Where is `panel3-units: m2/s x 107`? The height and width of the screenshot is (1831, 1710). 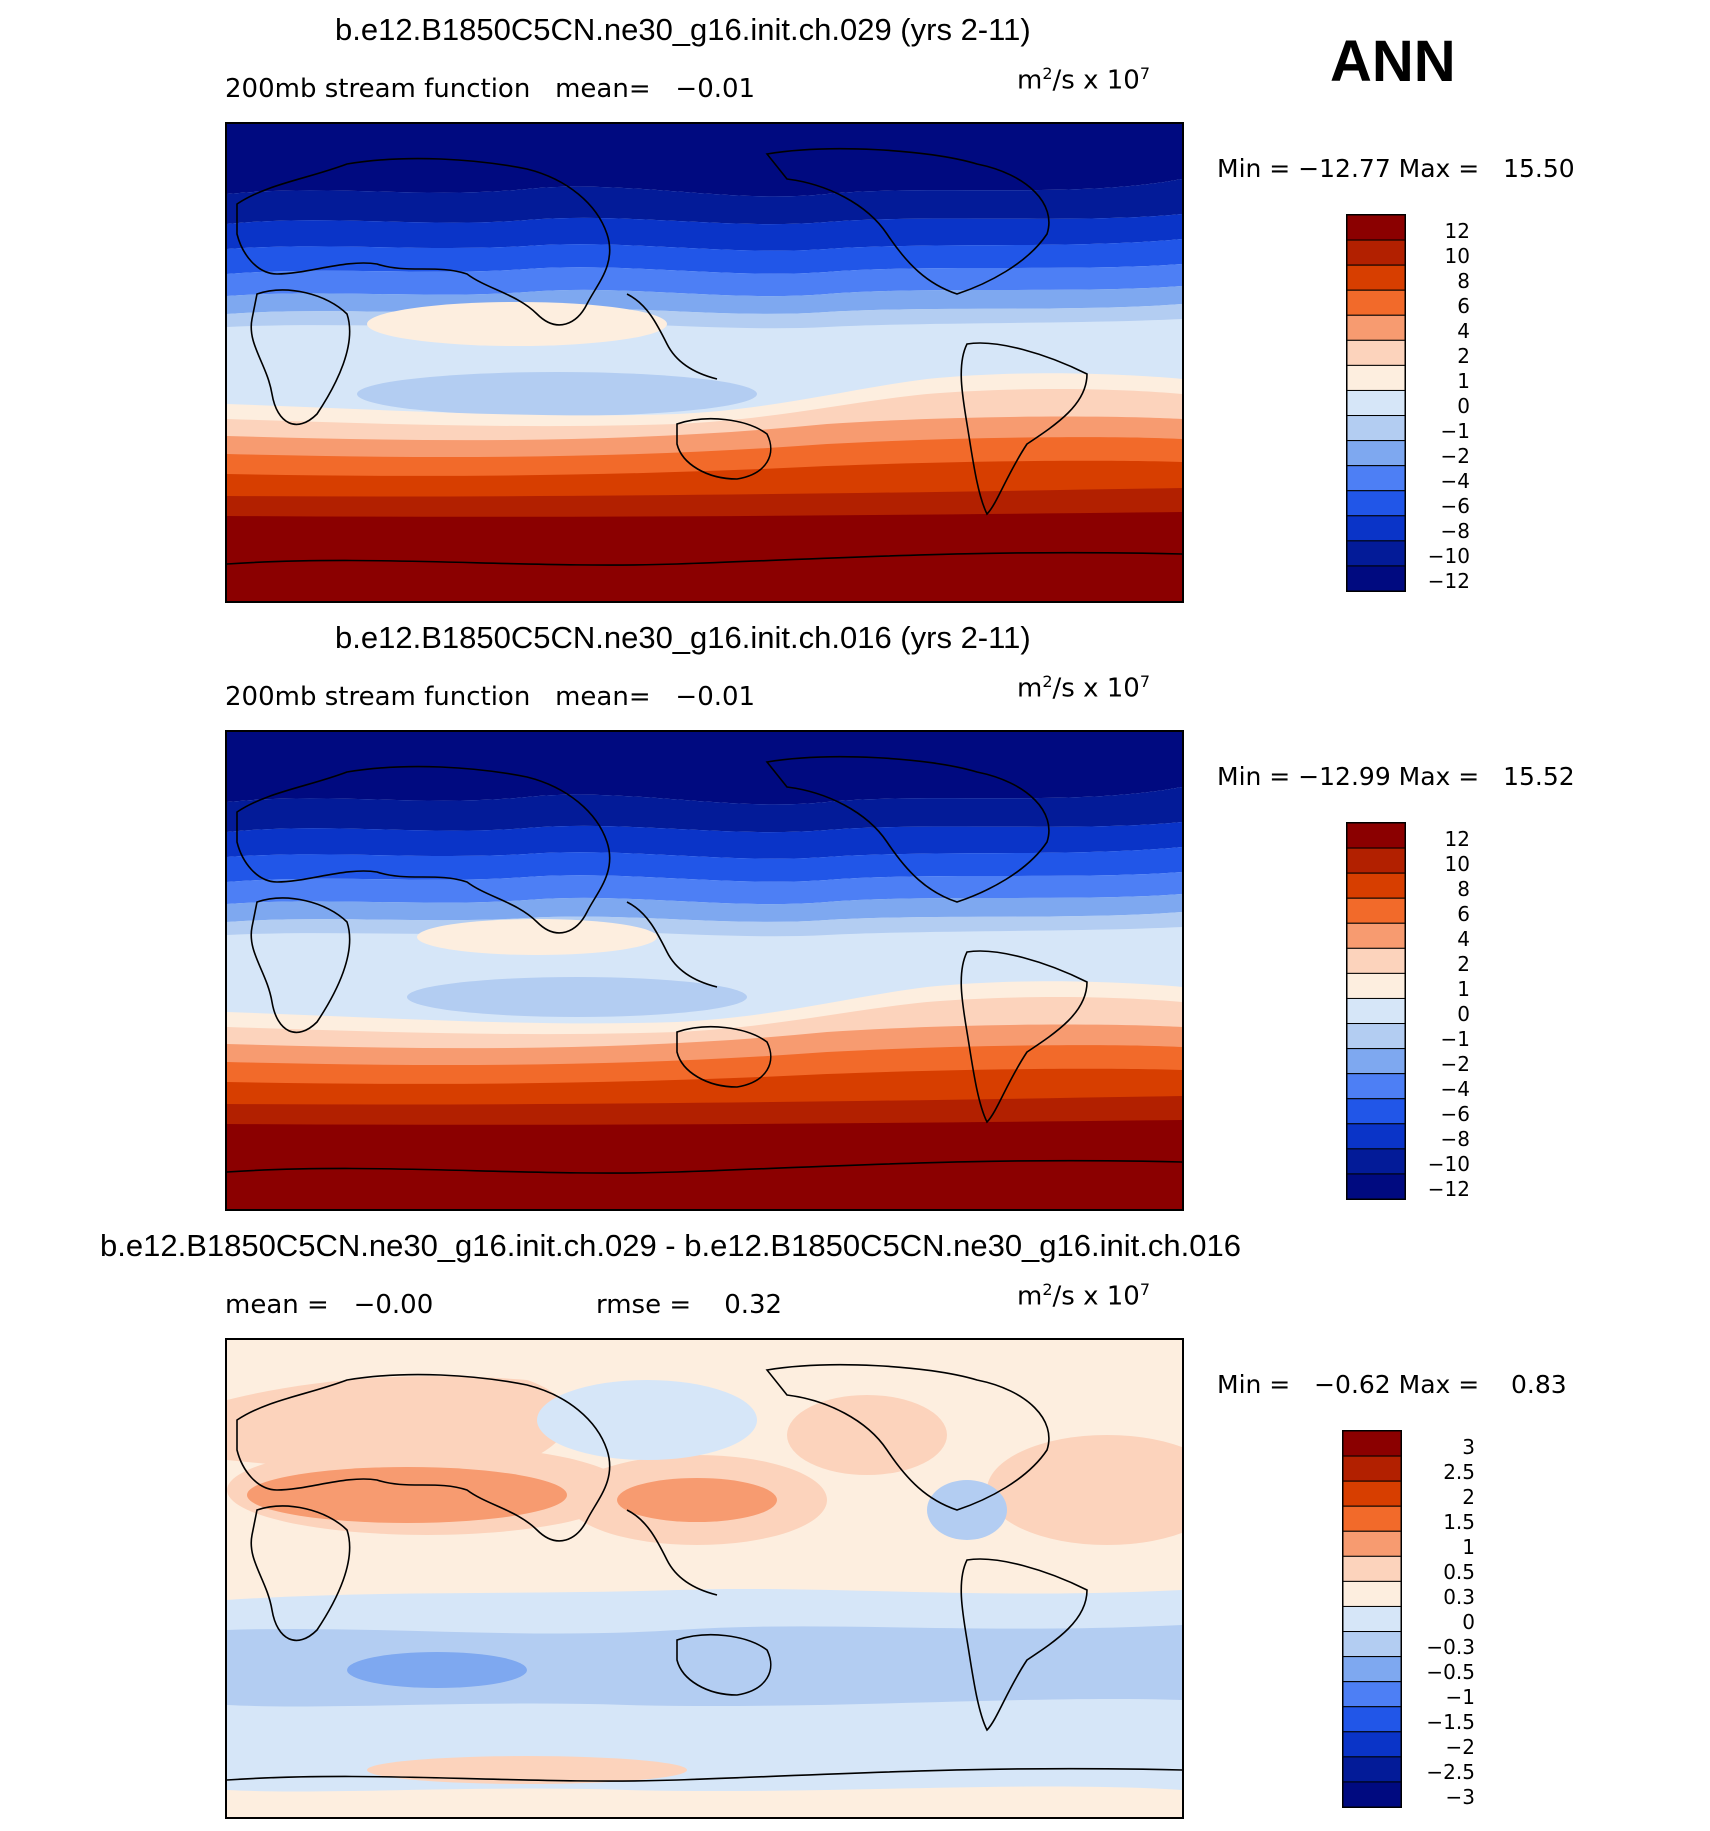 panel3-units: m2/s x 107 is located at coordinates (1084, 1296).